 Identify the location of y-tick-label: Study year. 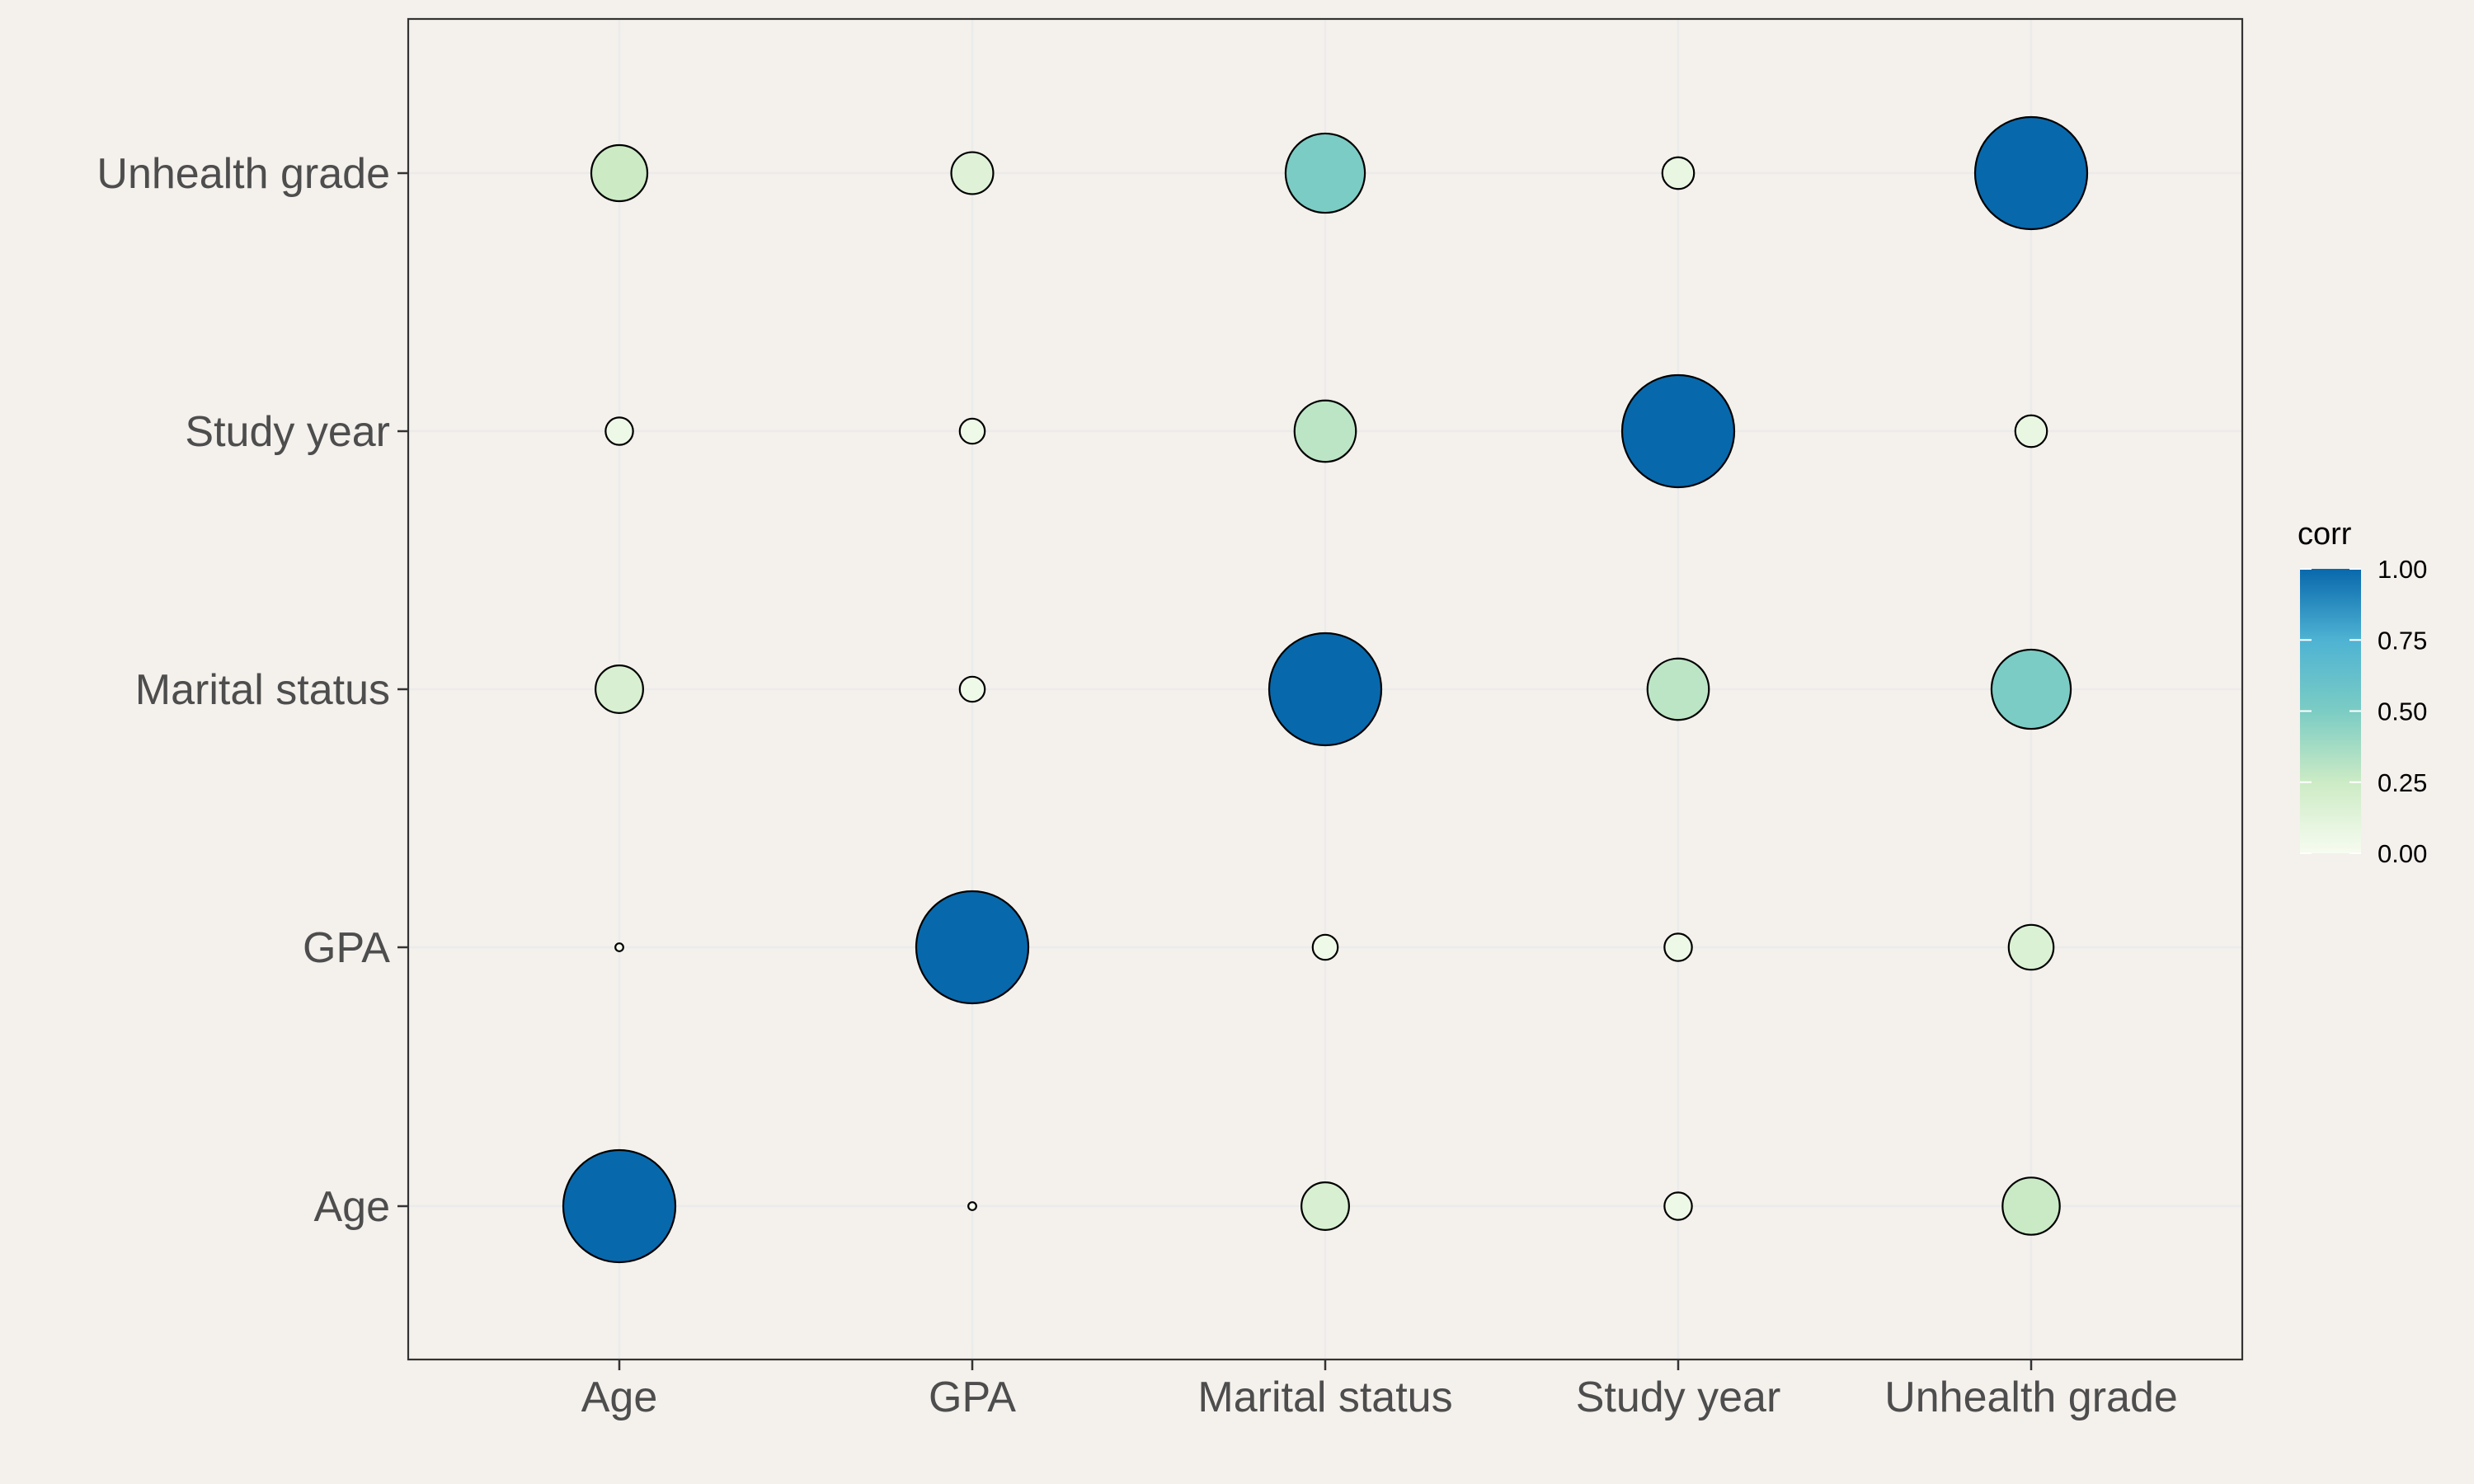
(287, 432).